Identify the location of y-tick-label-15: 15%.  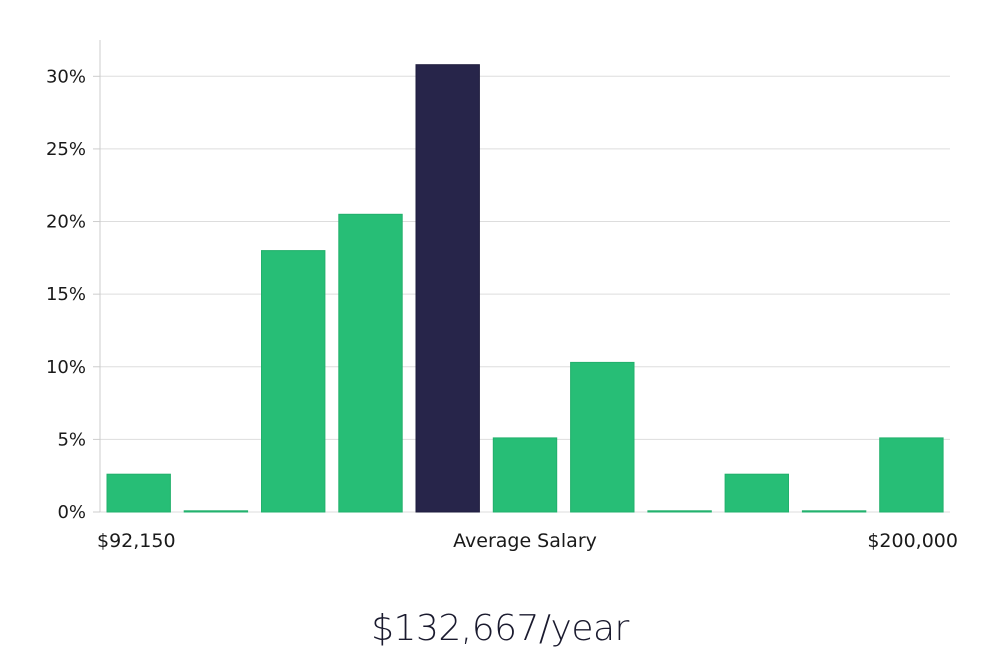
(66, 294).